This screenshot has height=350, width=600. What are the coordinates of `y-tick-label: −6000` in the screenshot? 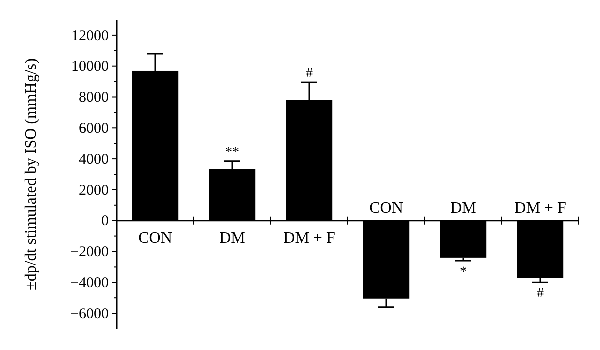 It's located at (89, 314).